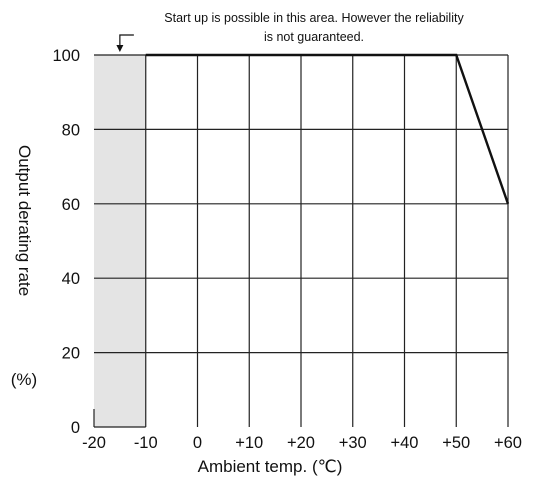  Describe the element at coordinates (24, 220) in the screenshot. I see `y-axis-title: Output derating rate` at that location.